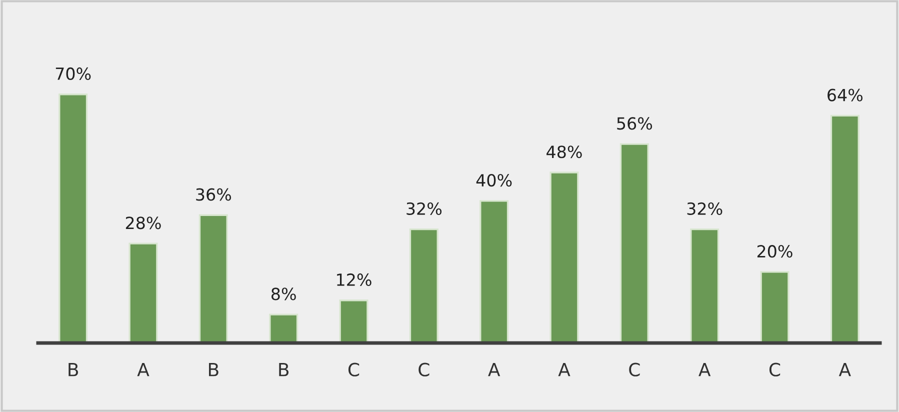  What do you see at coordinates (143, 223) in the screenshot?
I see `data-label: 28%` at bounding box center [143, 223].